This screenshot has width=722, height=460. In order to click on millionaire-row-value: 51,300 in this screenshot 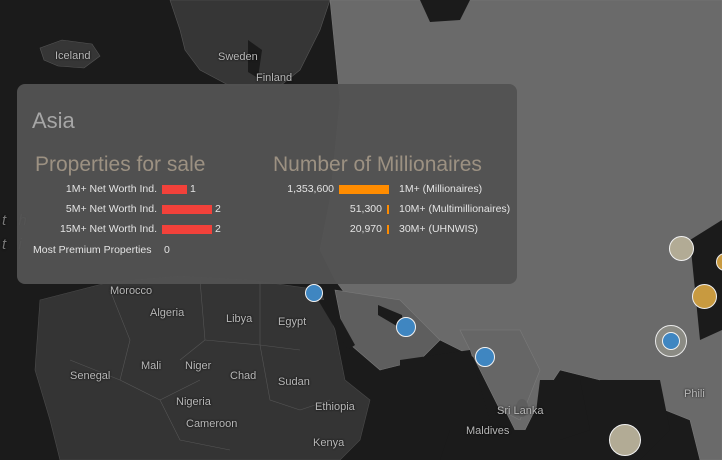, I will do `click(365, 209)`.